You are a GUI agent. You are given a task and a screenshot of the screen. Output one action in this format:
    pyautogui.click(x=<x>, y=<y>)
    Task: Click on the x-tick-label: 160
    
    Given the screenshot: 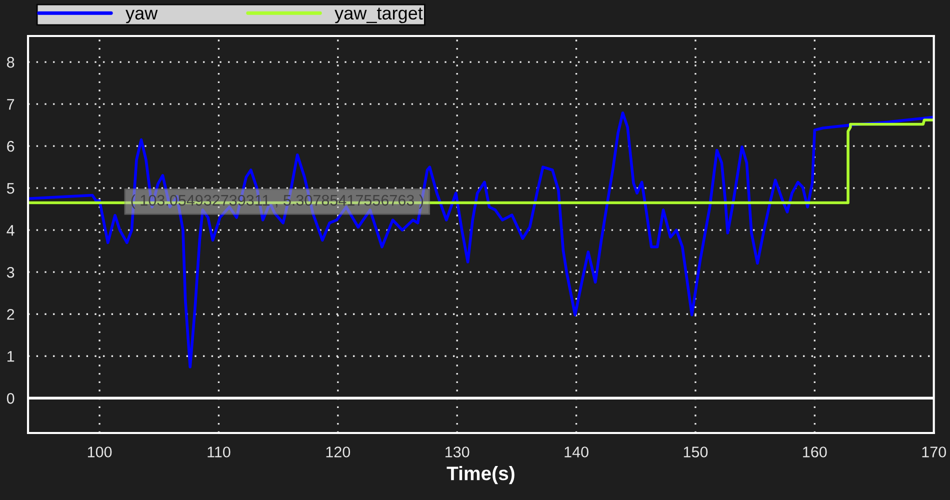 What is the action you would take?
    pyautogui.click(x=815, y=452)
    